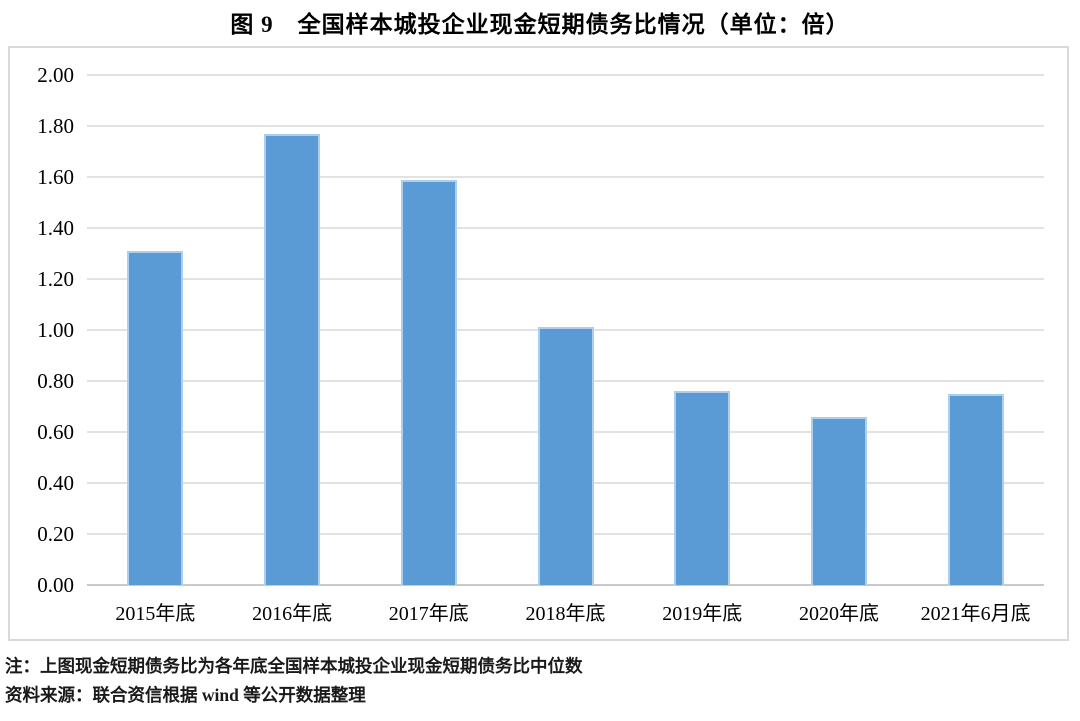  Describe the element at coordinates (702, 488) in the screenshot. I see `bar-2019年底` at that location.